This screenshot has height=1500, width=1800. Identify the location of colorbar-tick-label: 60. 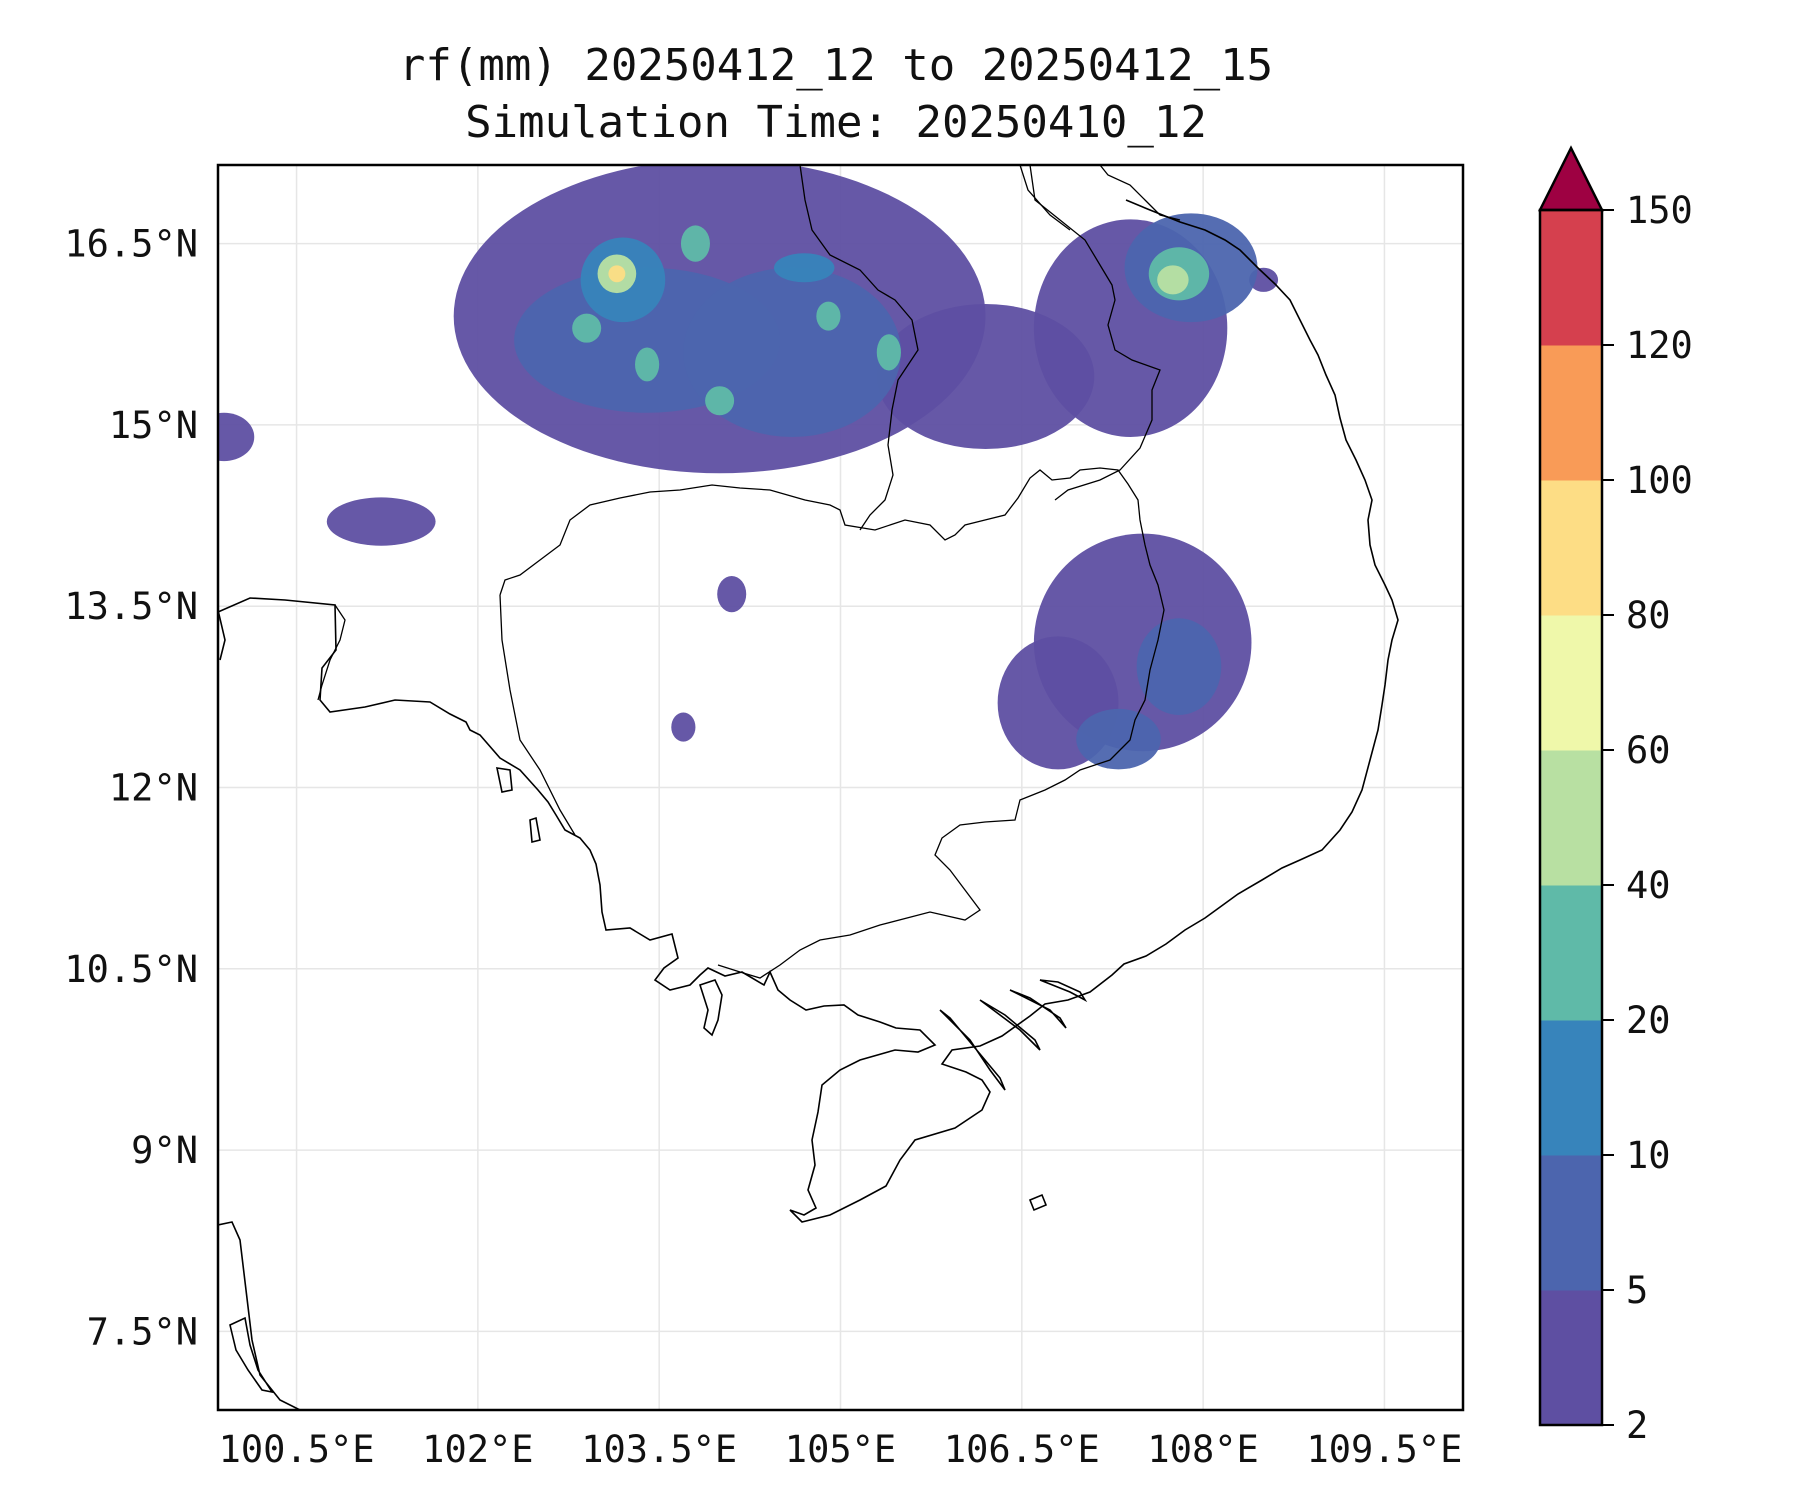
(1648, 750).